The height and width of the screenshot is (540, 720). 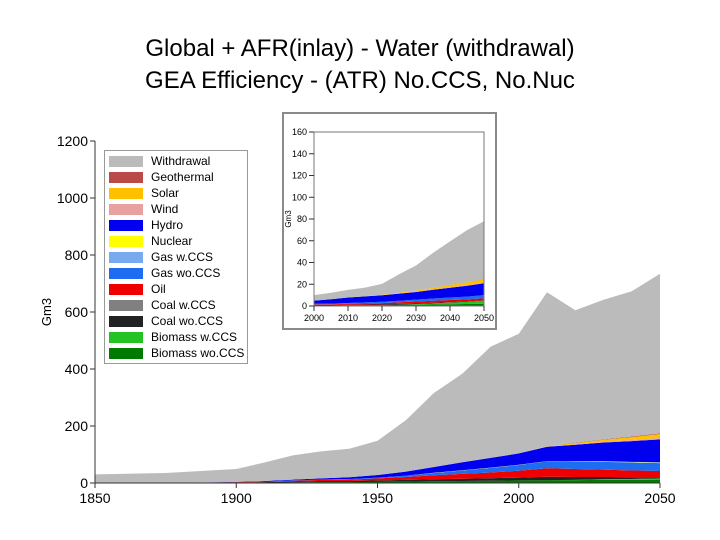 I want to click on inset-y-tick-label: 120, so click(x=299, y=176).